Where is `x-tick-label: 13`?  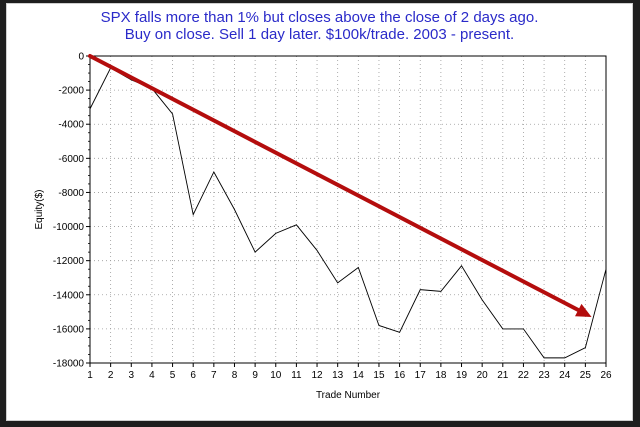
x-tick-label: 13 is located at coordinates (338, 375).